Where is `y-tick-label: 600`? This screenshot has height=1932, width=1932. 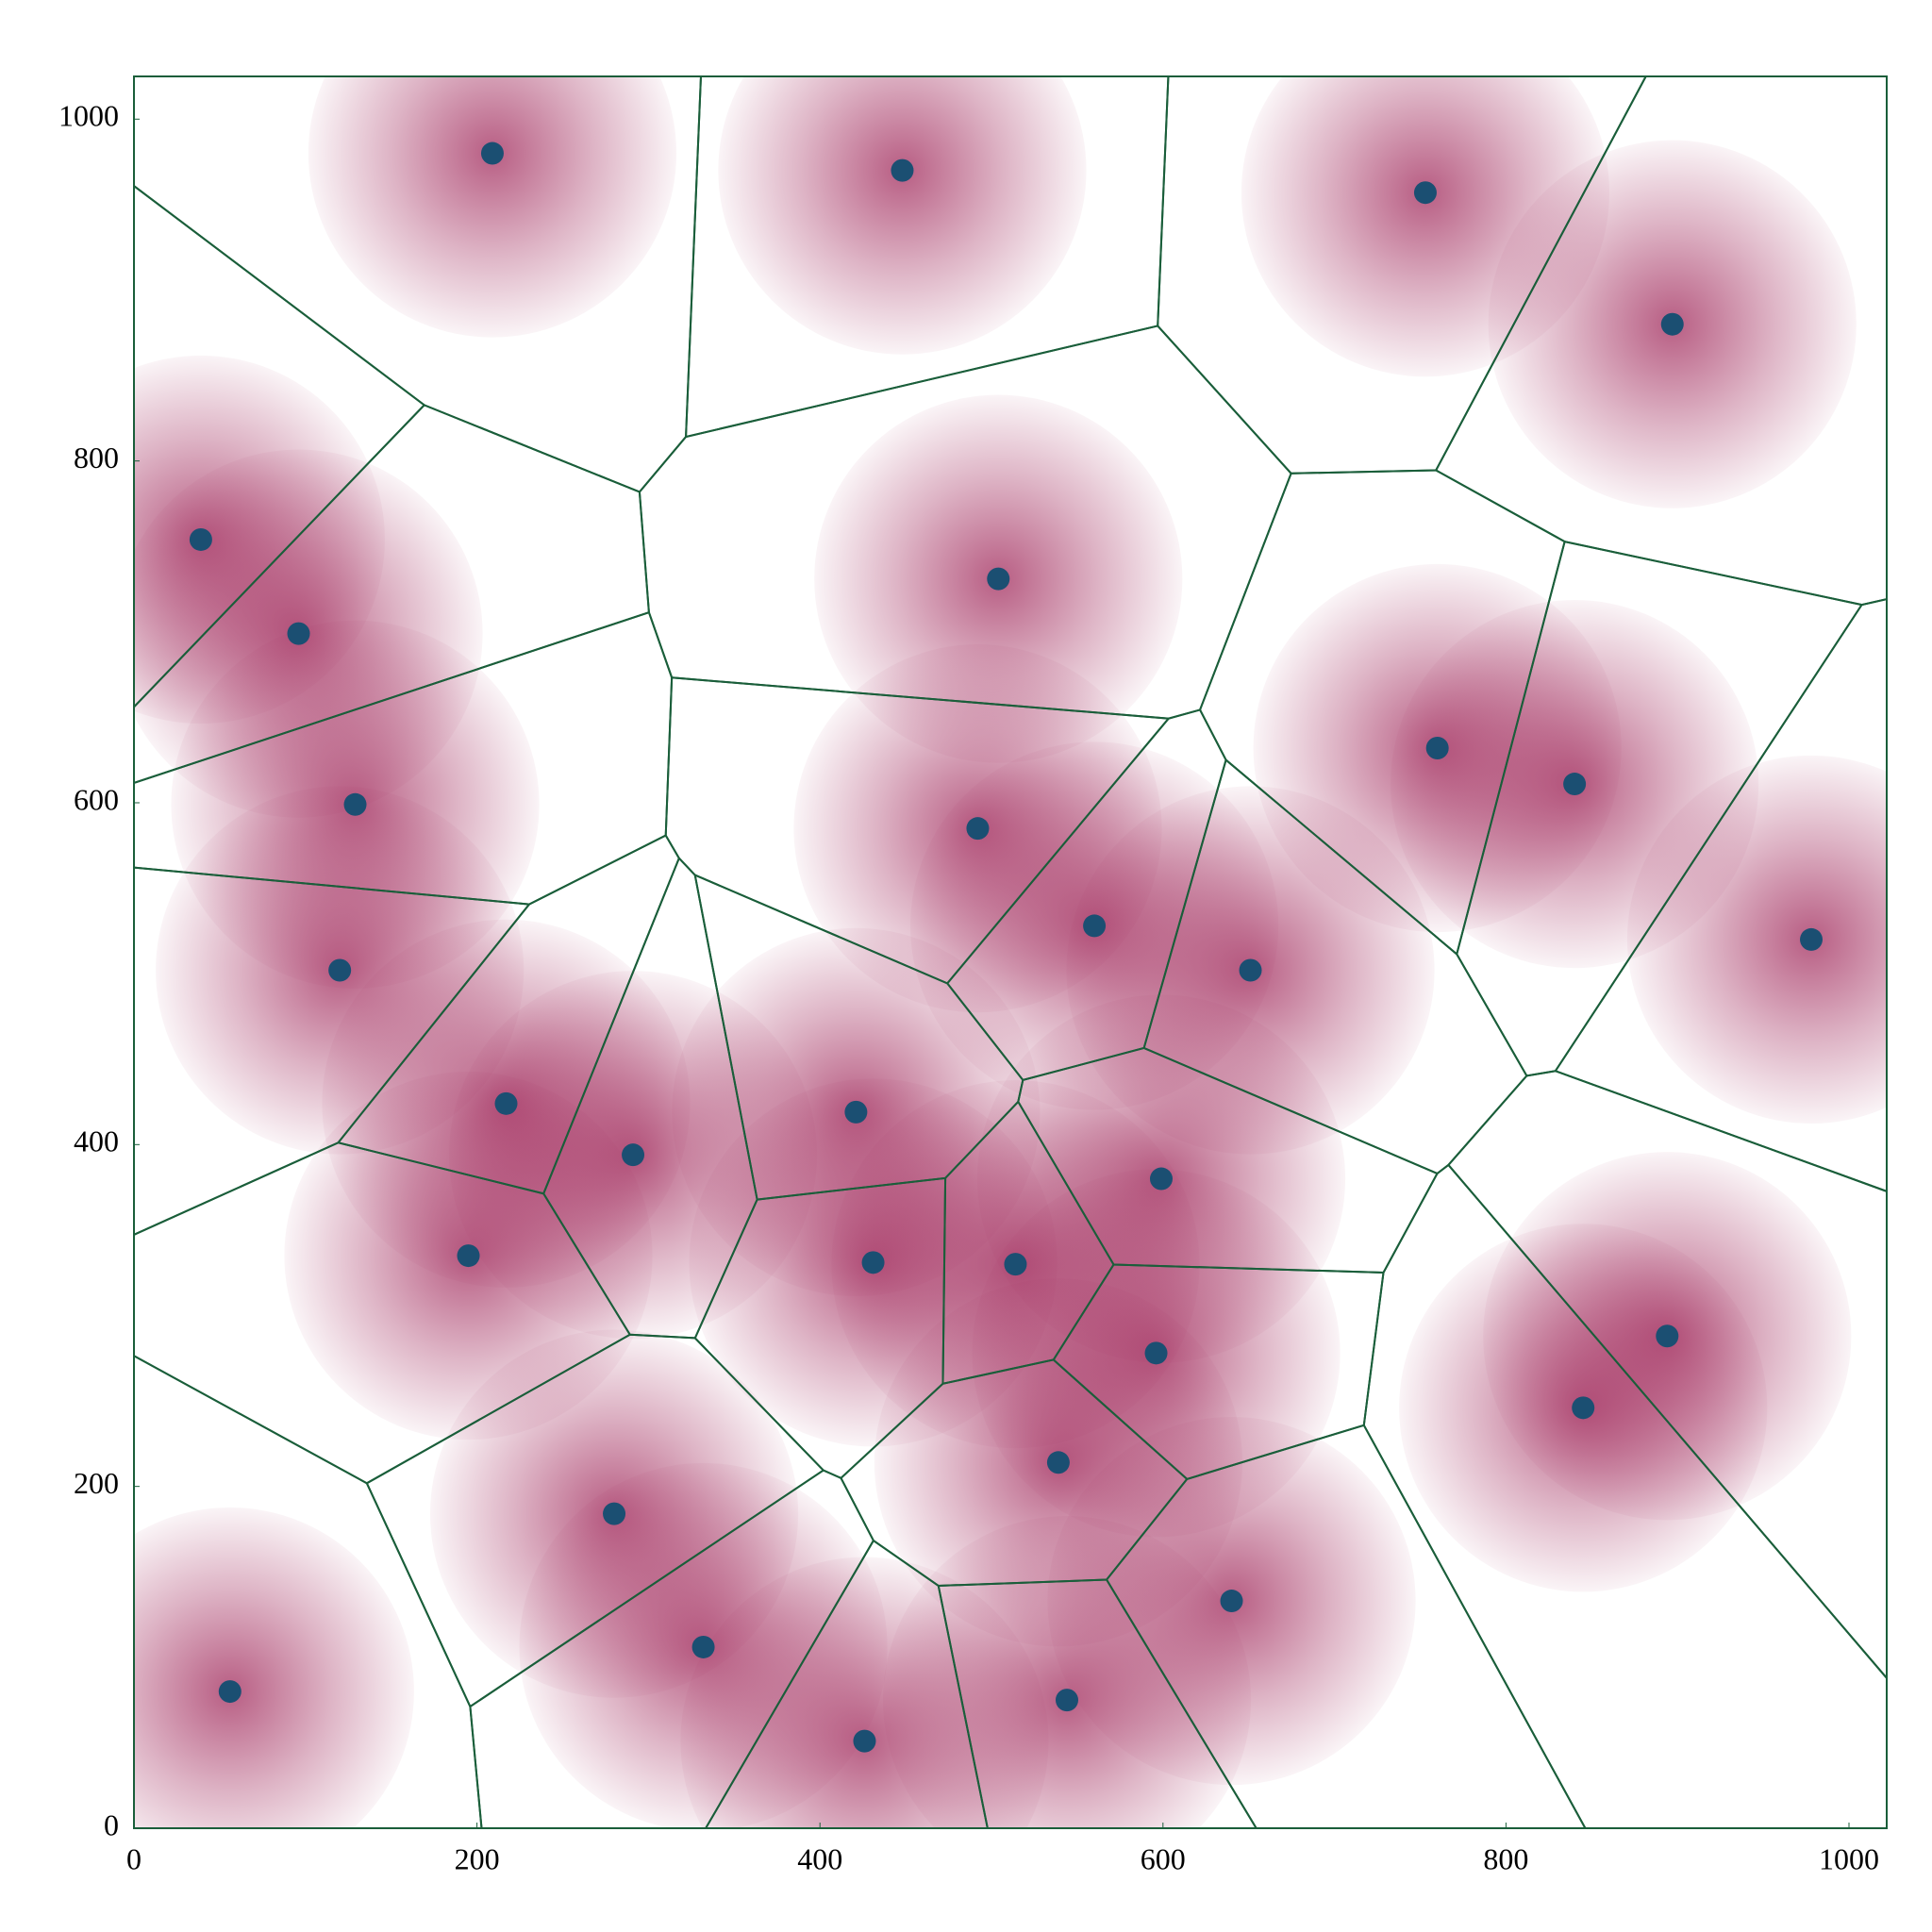 y-tick-label: 600 is located at coordinates (96, 799).